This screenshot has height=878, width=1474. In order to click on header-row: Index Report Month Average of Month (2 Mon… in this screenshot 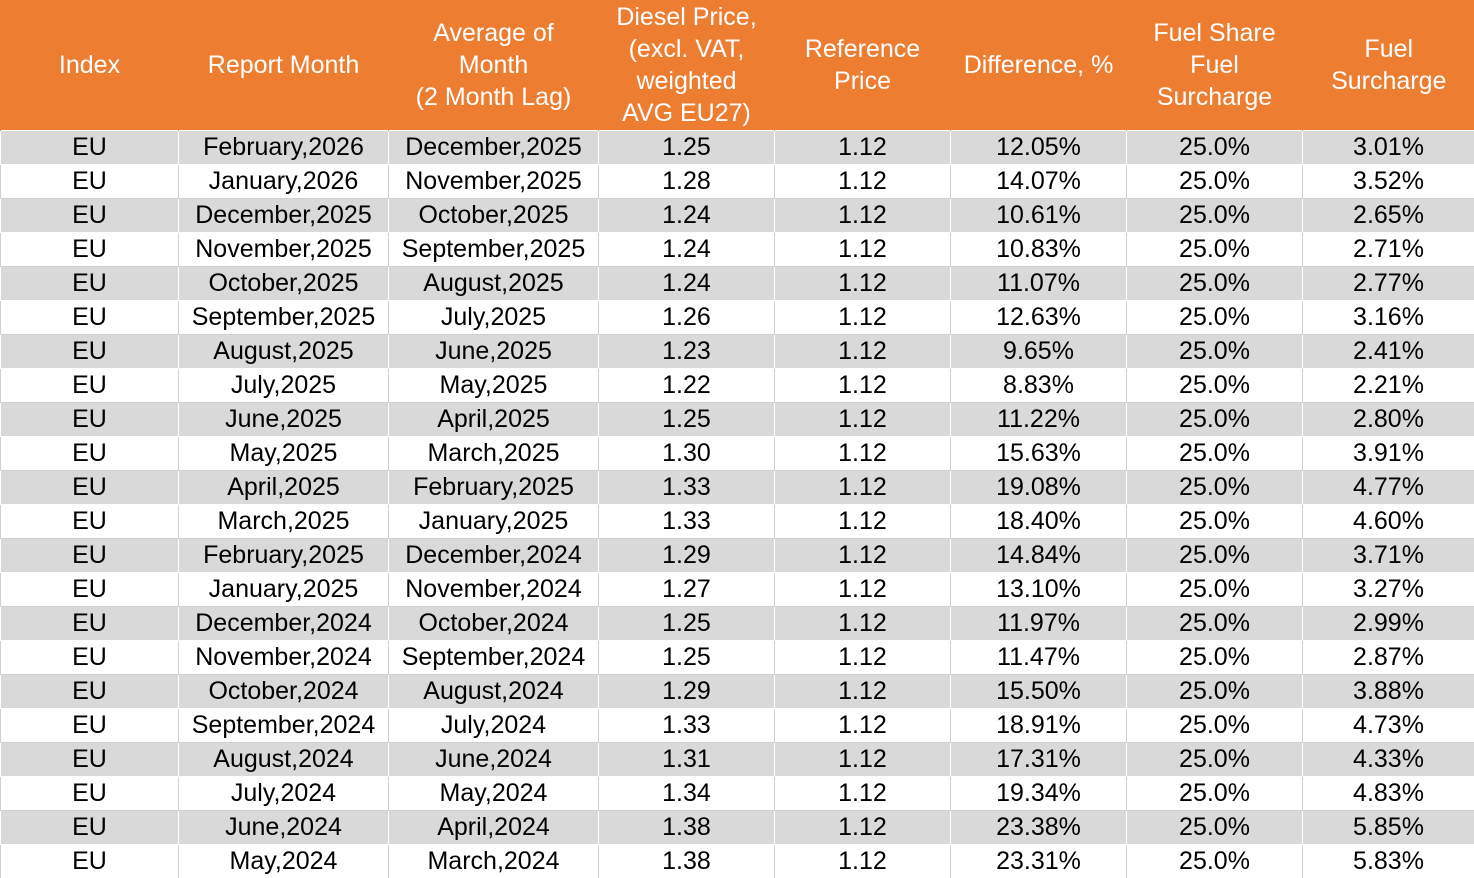, I will do `click(737, 65)`.